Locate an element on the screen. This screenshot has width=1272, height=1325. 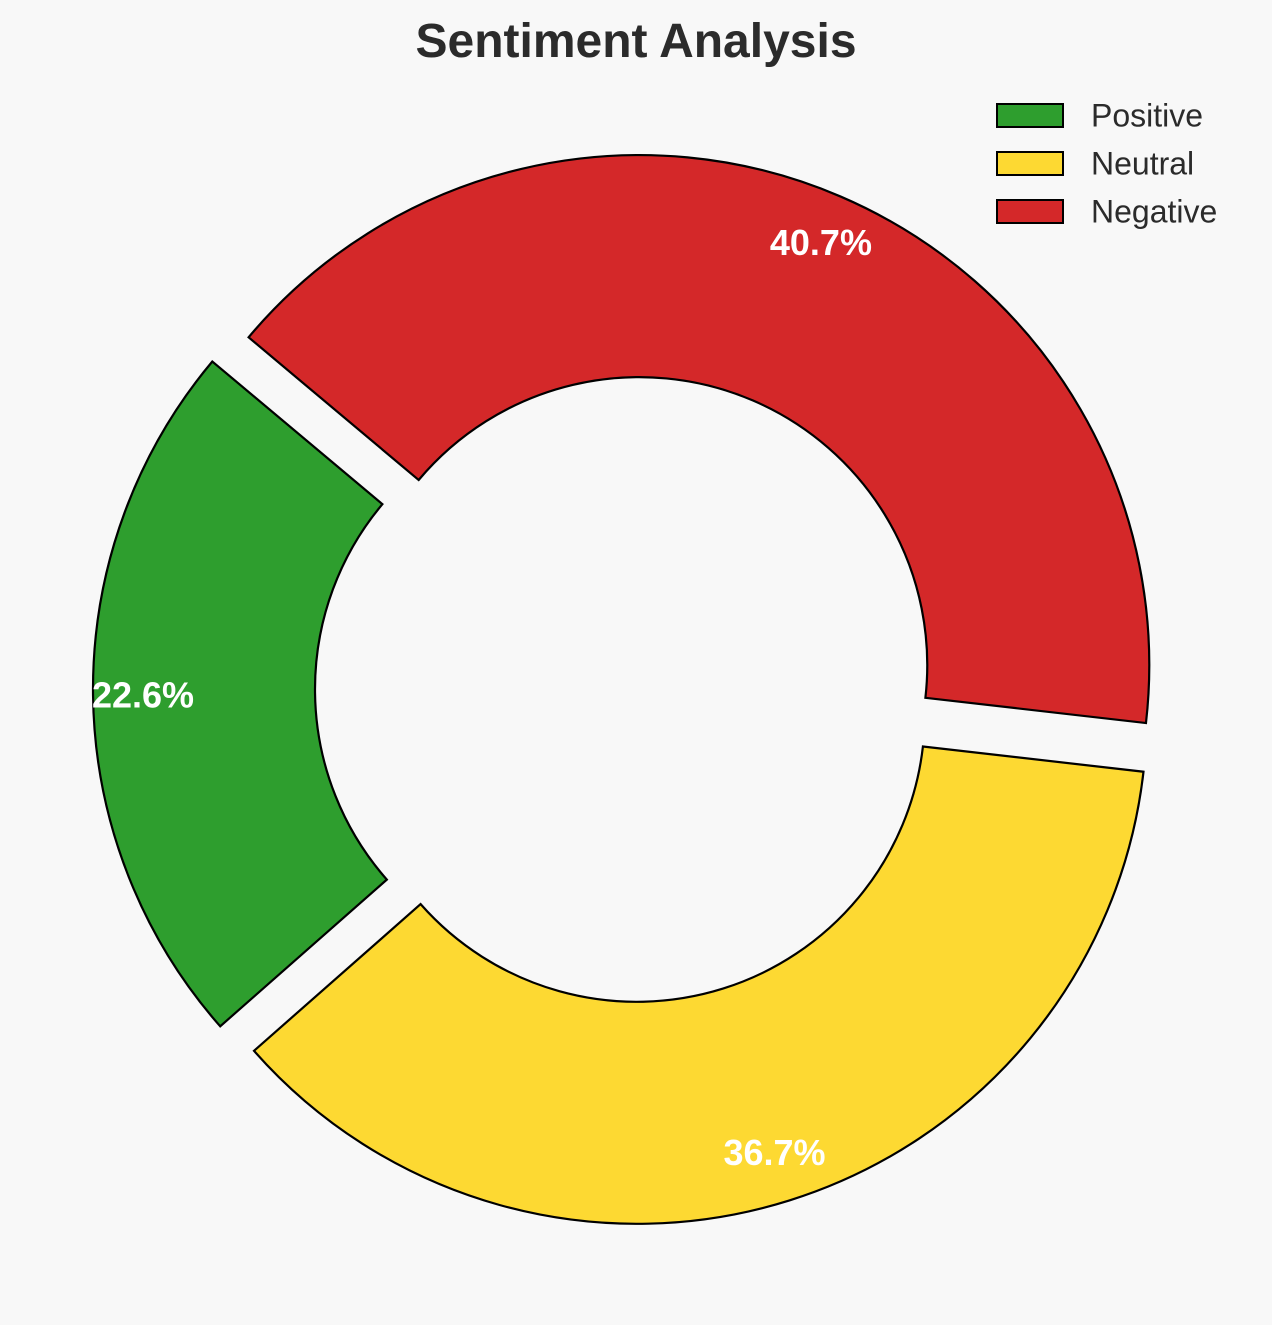
slice-label-positive: 22.6% is located at coordinates (143, 694).